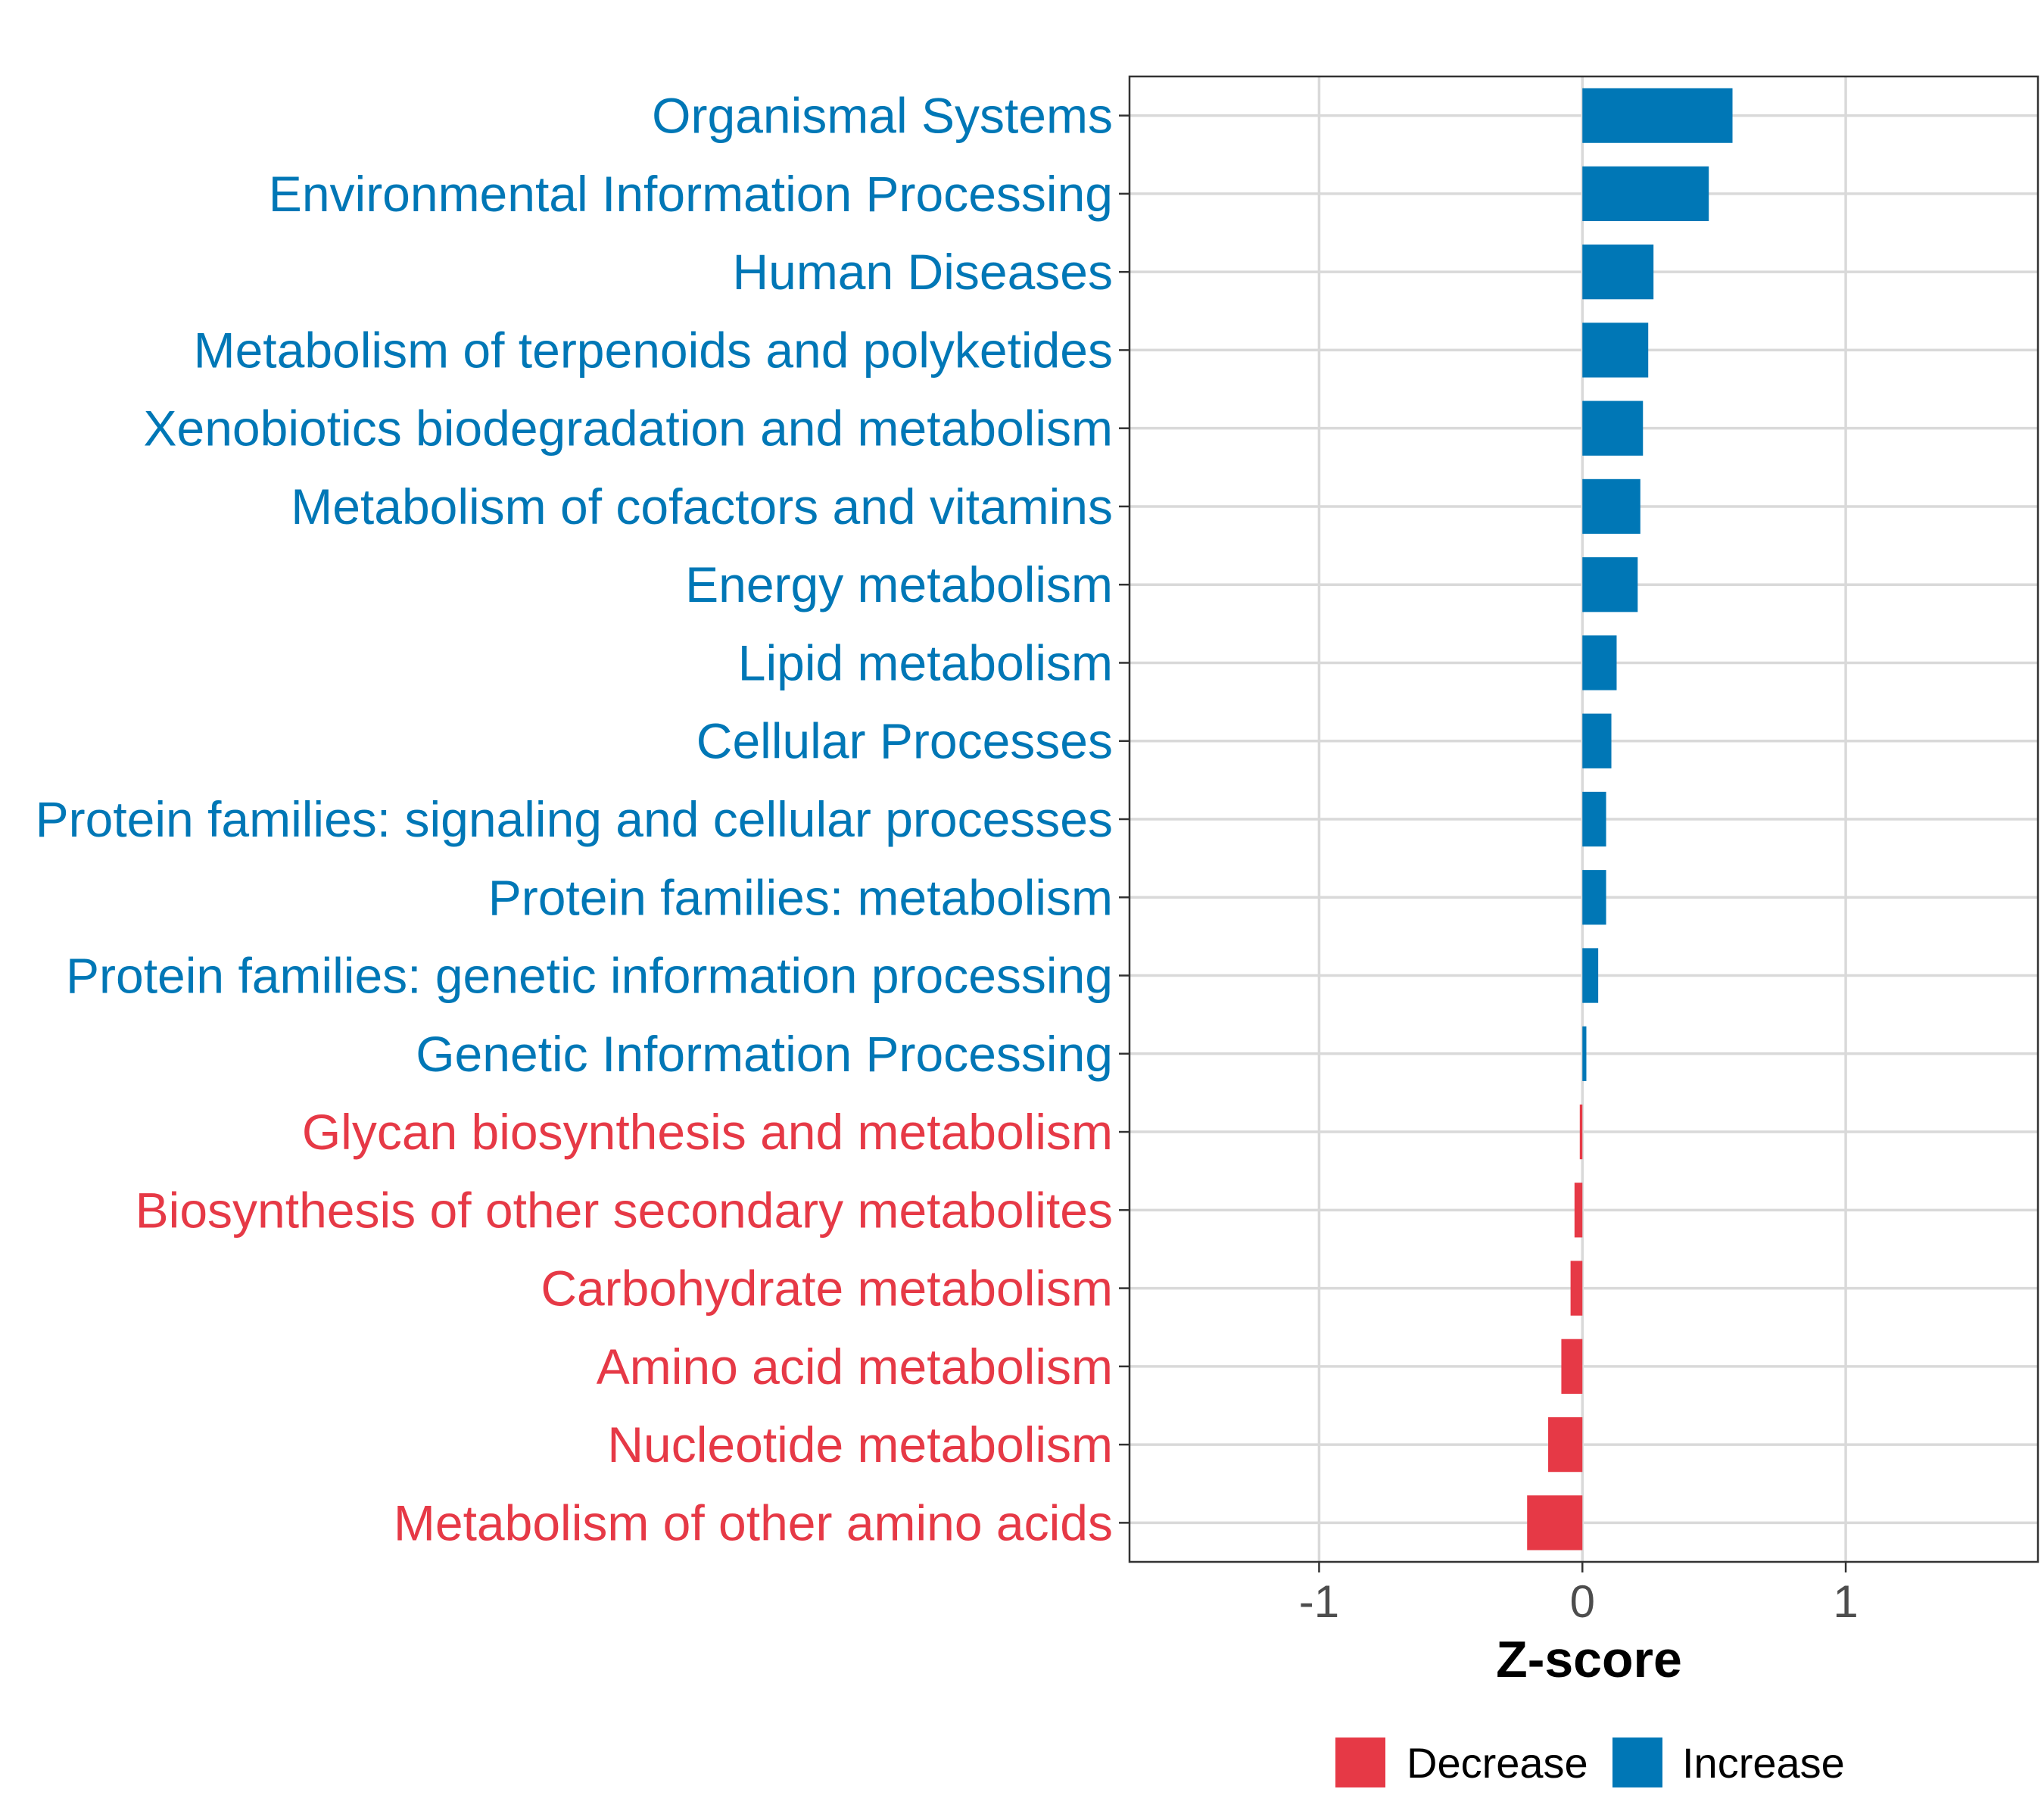  Describe the element at coordinates (1582, 1601) in the screenshot. I see `x-tick-label: 0` at that location.